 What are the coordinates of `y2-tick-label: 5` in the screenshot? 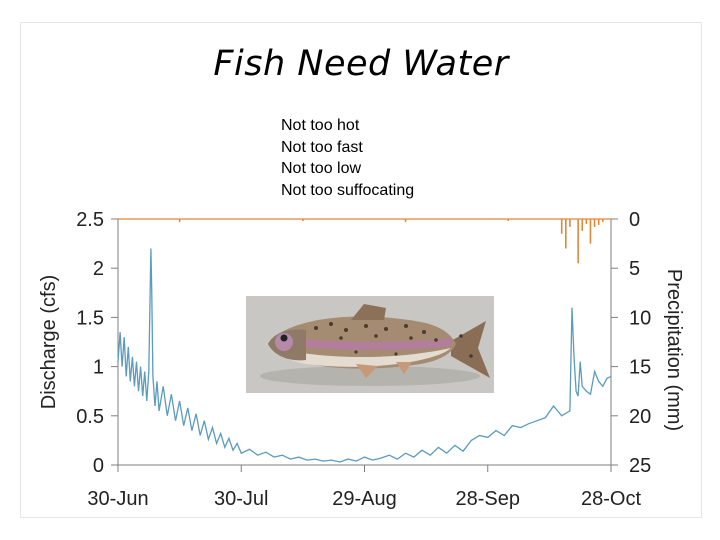 It's located at (634, 269).